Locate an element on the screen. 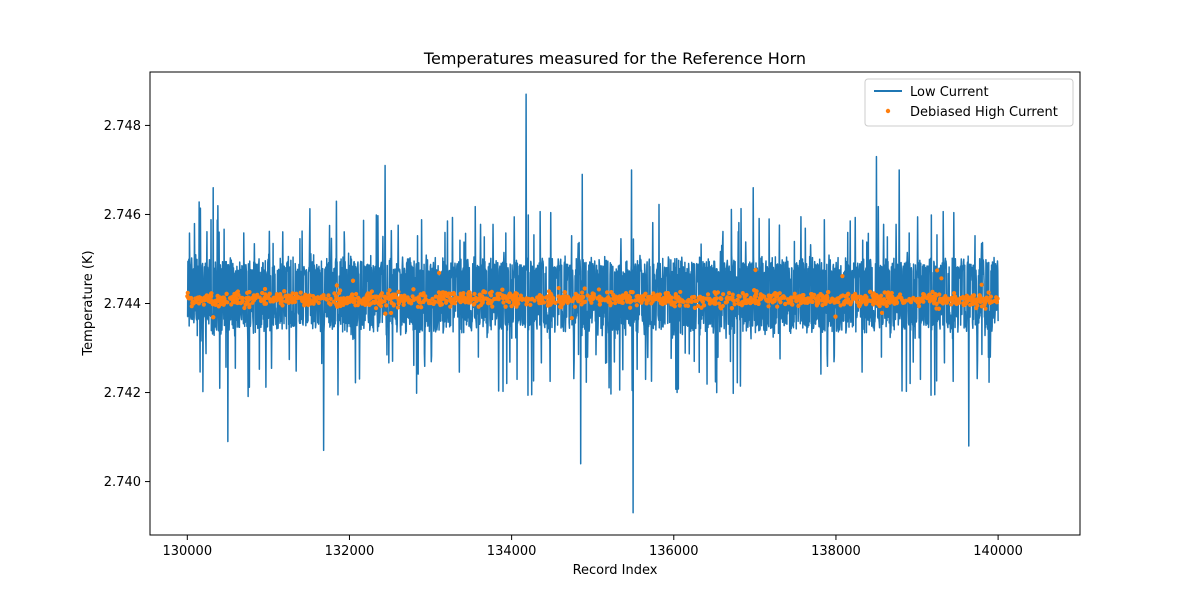 This screenshot has height=600, width=1200. legend: Low Current Debiased High Current is located at coordinates (969, 102).